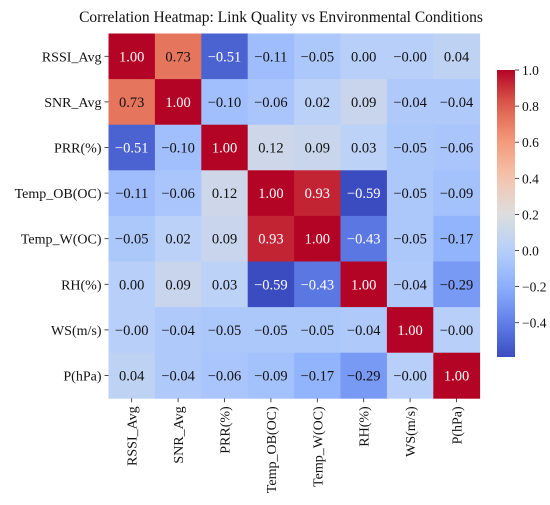 This screenshot has height=505, width=550. What do you see at coordinates (530, 106) in the screenshot?
I see `colorbar-tick-label: 0.8` at bounding box center [530, 106].